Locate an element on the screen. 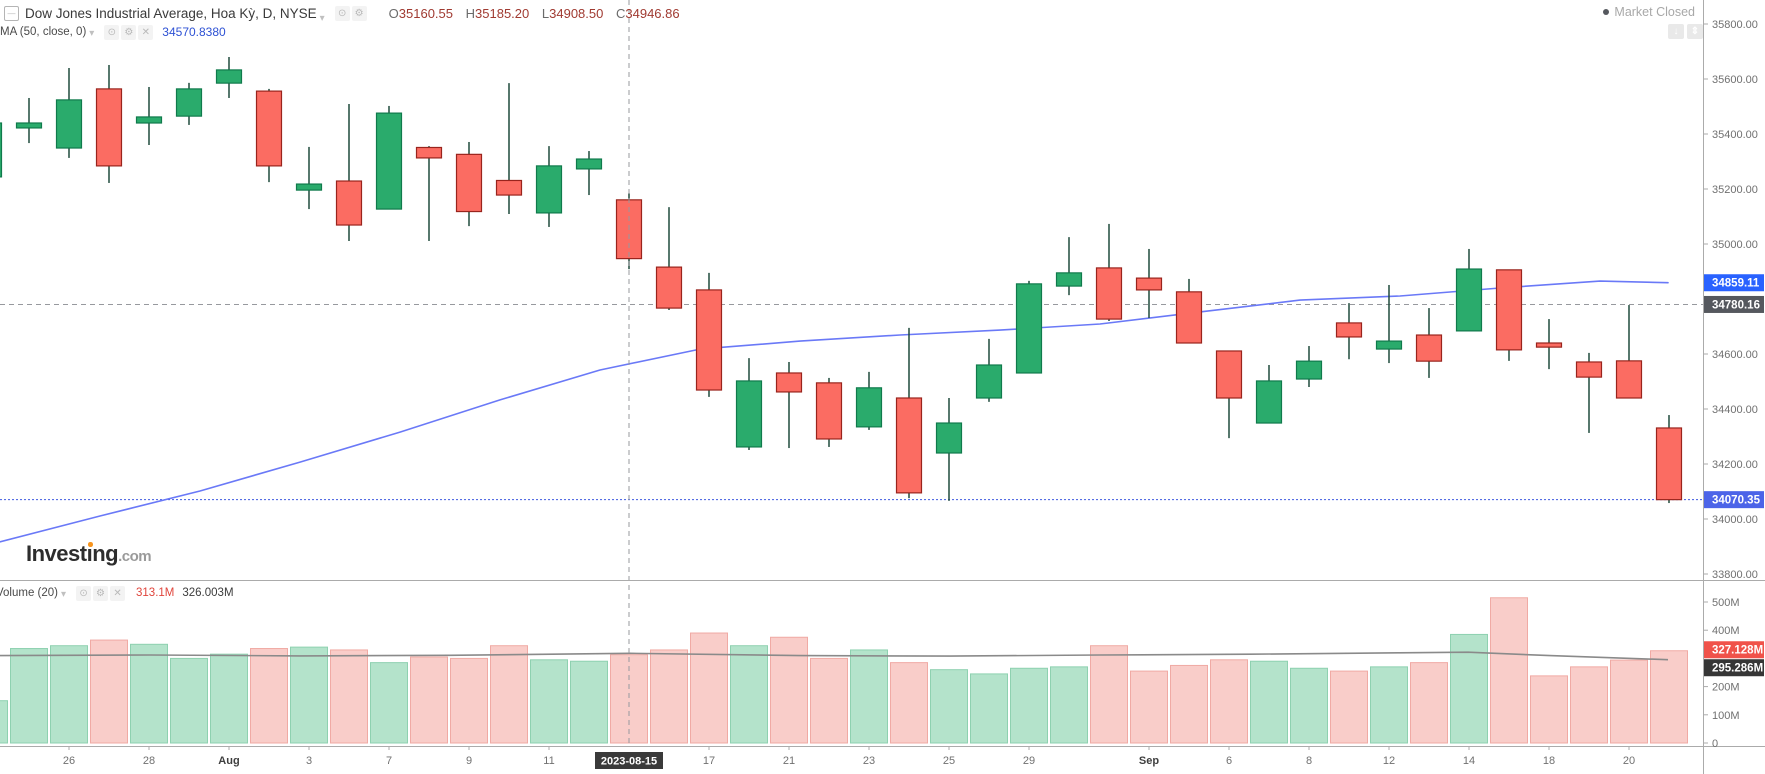 This screenshot has width=1765, height=774. volume-ma-badge: 295.286M is located at coordinates (1734, 668).